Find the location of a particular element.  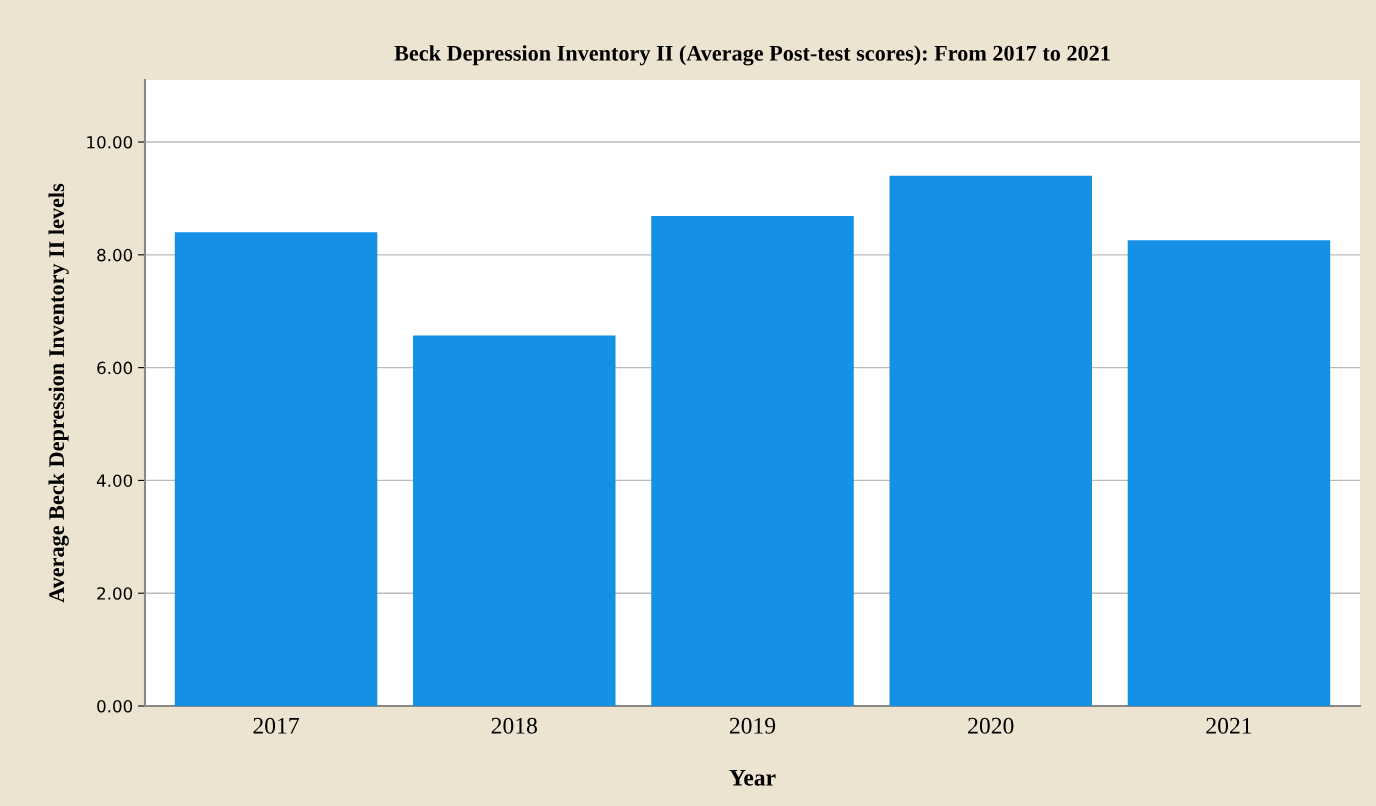

y-tick-label: 10.00 is located at coordinates (110, 142).